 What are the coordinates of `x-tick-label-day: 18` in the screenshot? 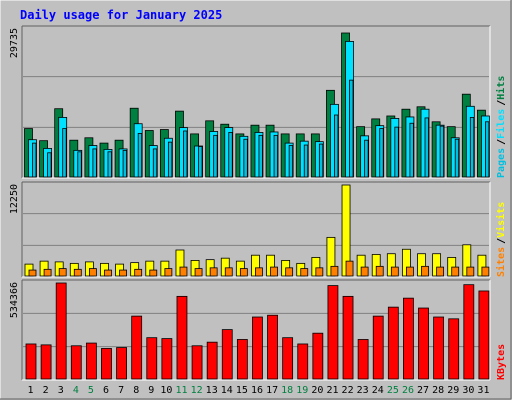 It's located at (287, 390).